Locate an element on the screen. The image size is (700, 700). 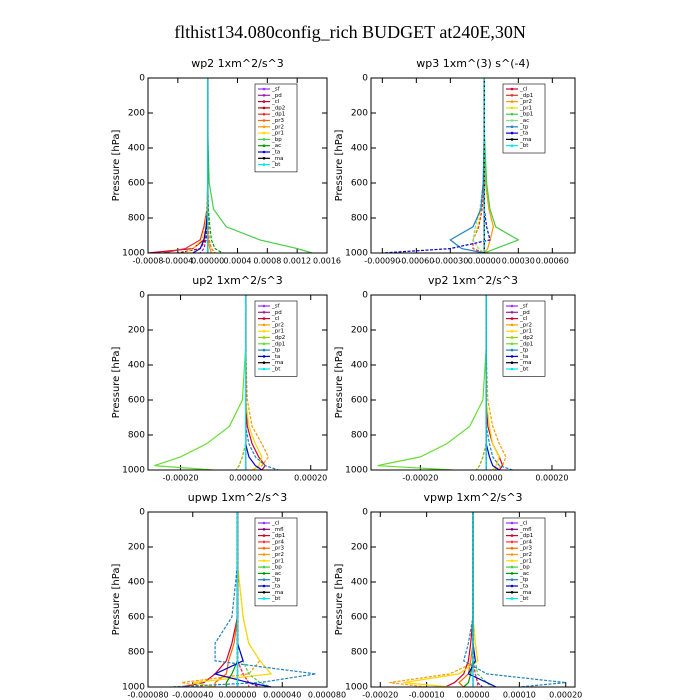
legend-label: _pd is located at coordinates (524, 313).